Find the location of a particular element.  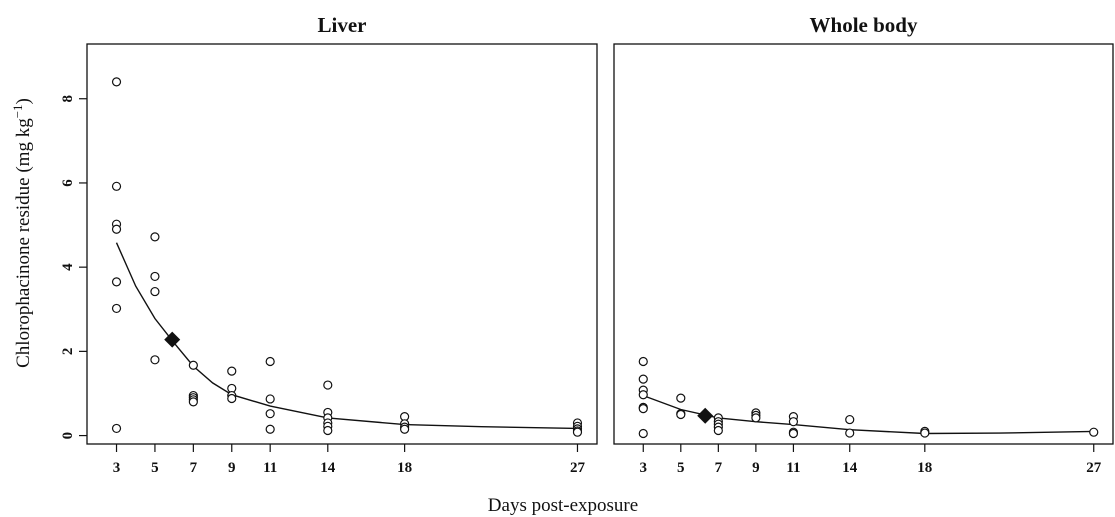

y-tick-label: 4 is located at coordinates (68, 267).